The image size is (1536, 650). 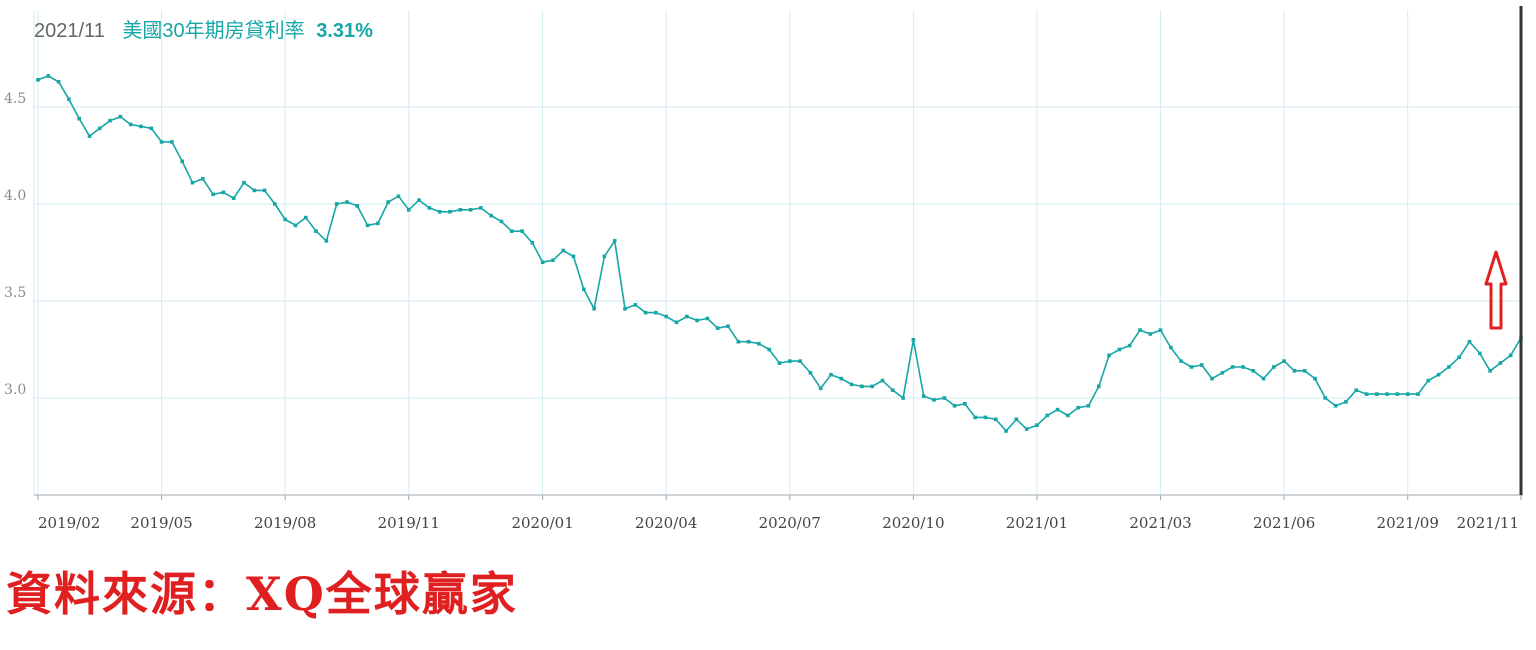 I want to click on x-tick-label: 2019/11, so click(x=409, y=523).